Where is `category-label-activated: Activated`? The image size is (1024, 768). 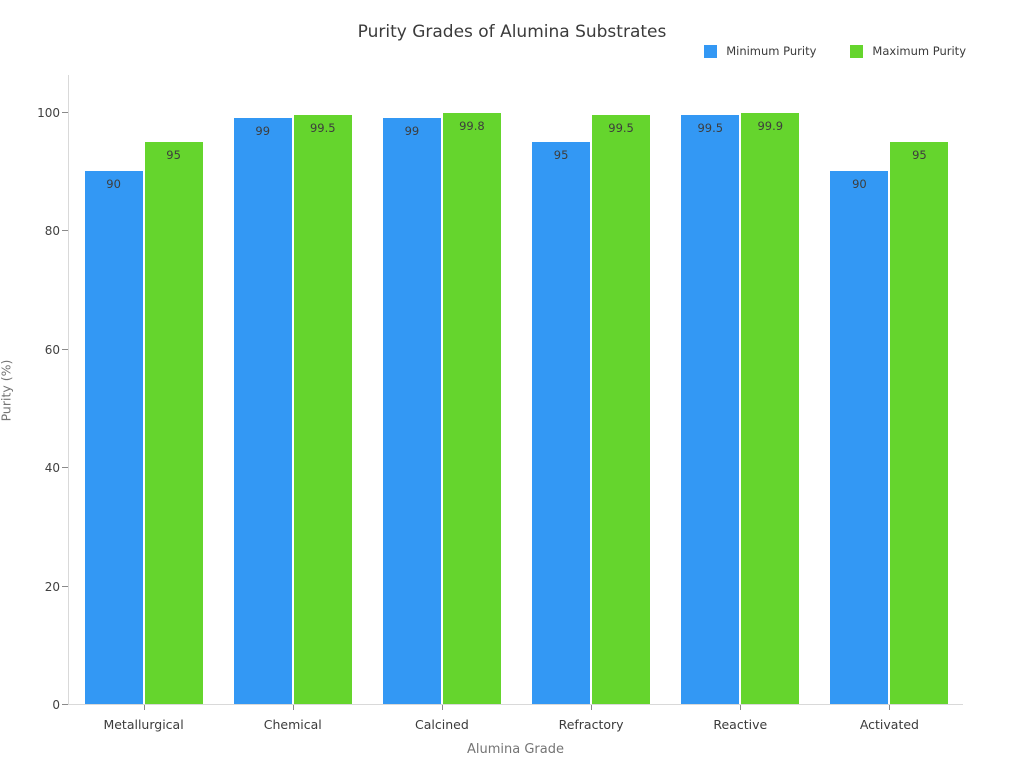
category-label-activated: Activated is located at coordinates (889, 724).